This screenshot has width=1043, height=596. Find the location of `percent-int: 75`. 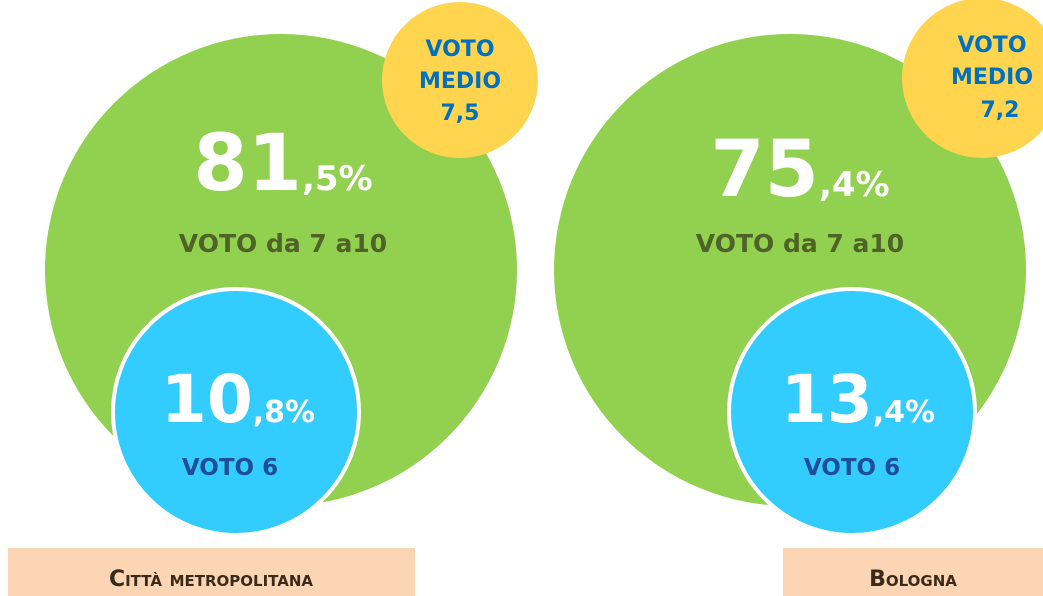

percent-int: 75 is located at coordinates (764, 170).